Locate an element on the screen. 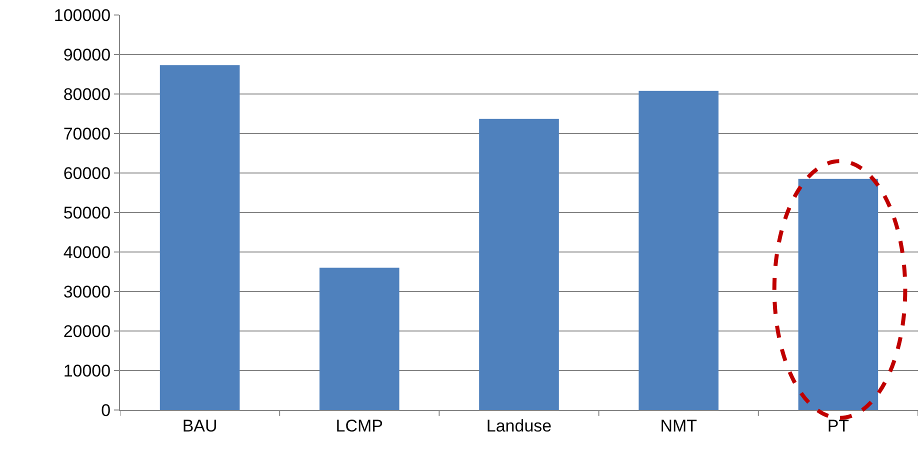 This screenshot has height=461, width=922. y-tick-label: 70000 is located at coordinates (87, 134).